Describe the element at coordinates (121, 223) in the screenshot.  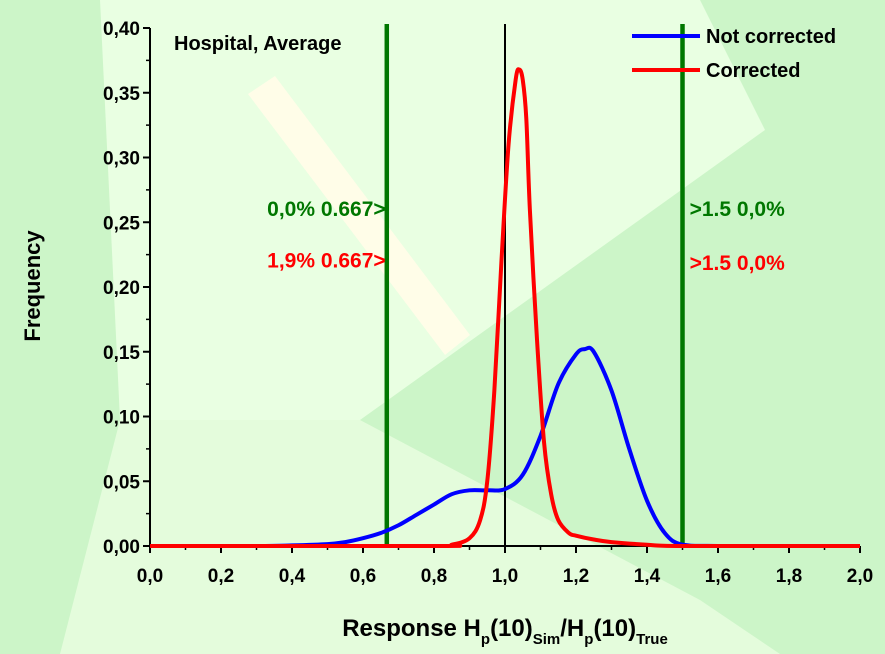
I see `y-tick-label: 0,25` at that location.